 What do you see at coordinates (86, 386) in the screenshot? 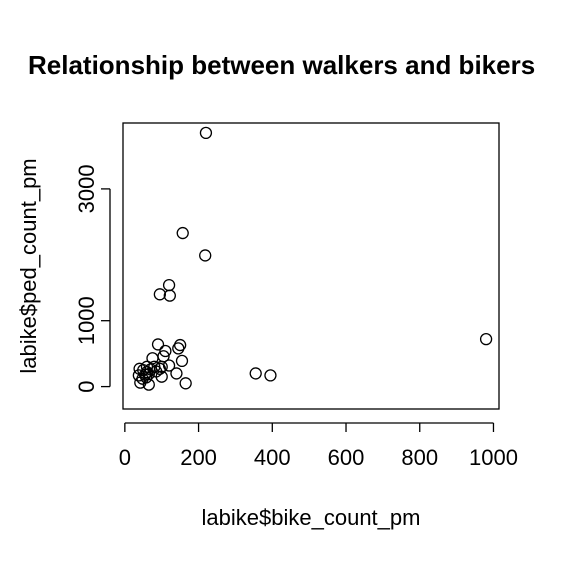
I see `y-tick-label: 0` at bounding box center [86, 386].